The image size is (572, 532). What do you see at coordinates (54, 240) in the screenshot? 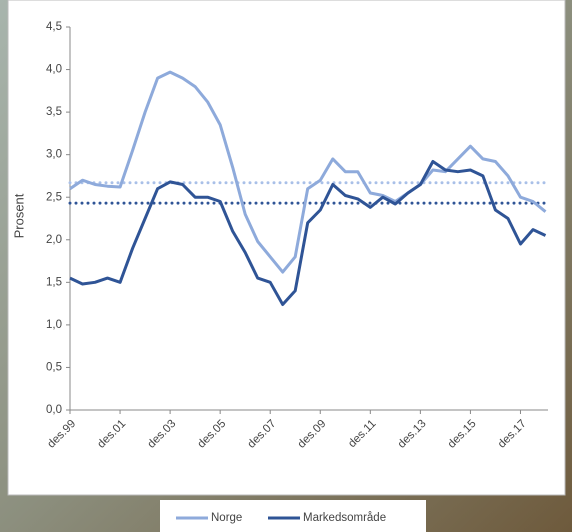
I see `y-tick-label: 2,0` at bounding box center [54, 240].